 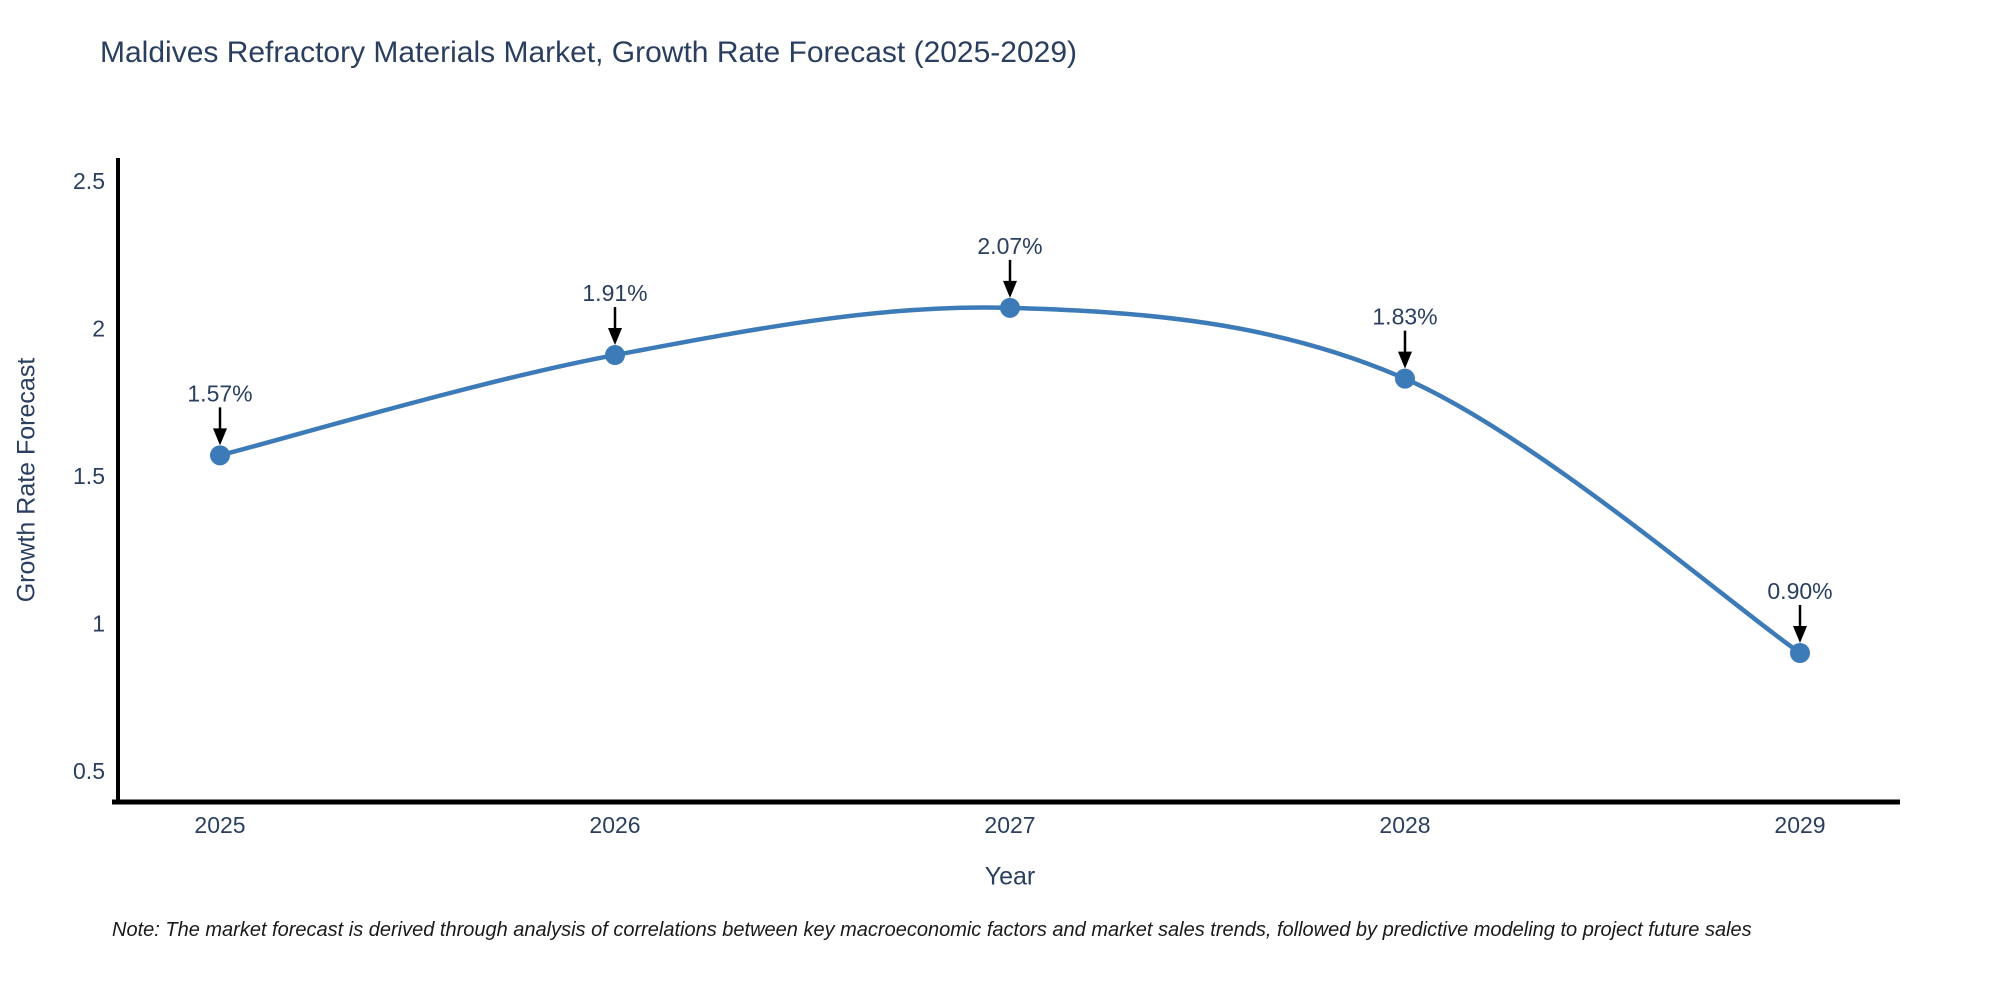 I want to click on data-point-label: 1.57%, so click(x=219, y=393).